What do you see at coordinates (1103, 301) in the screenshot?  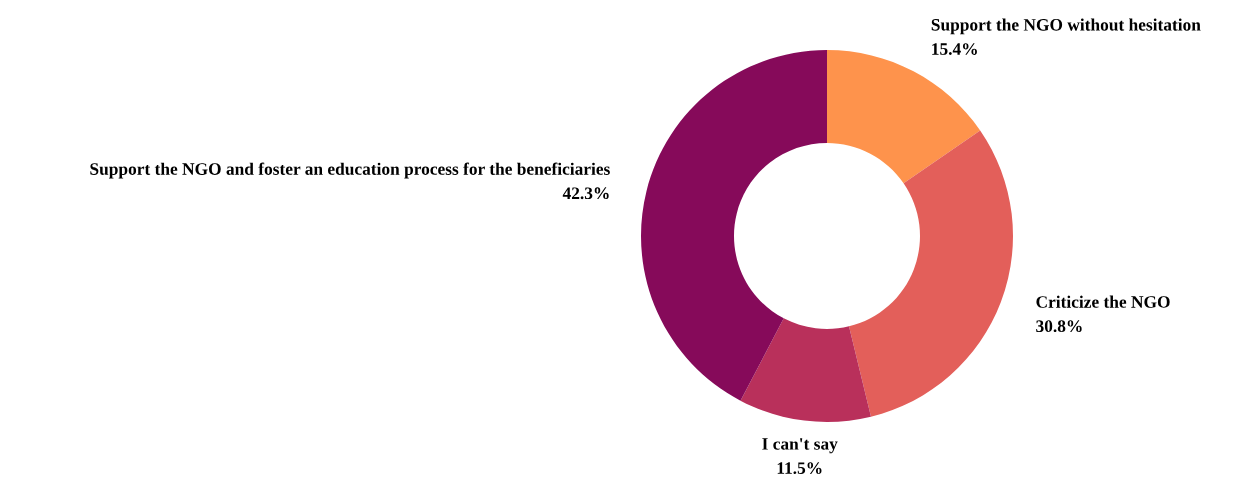 I see `slice-label: Criticize the NGO` at bounding box center [1103, 301].